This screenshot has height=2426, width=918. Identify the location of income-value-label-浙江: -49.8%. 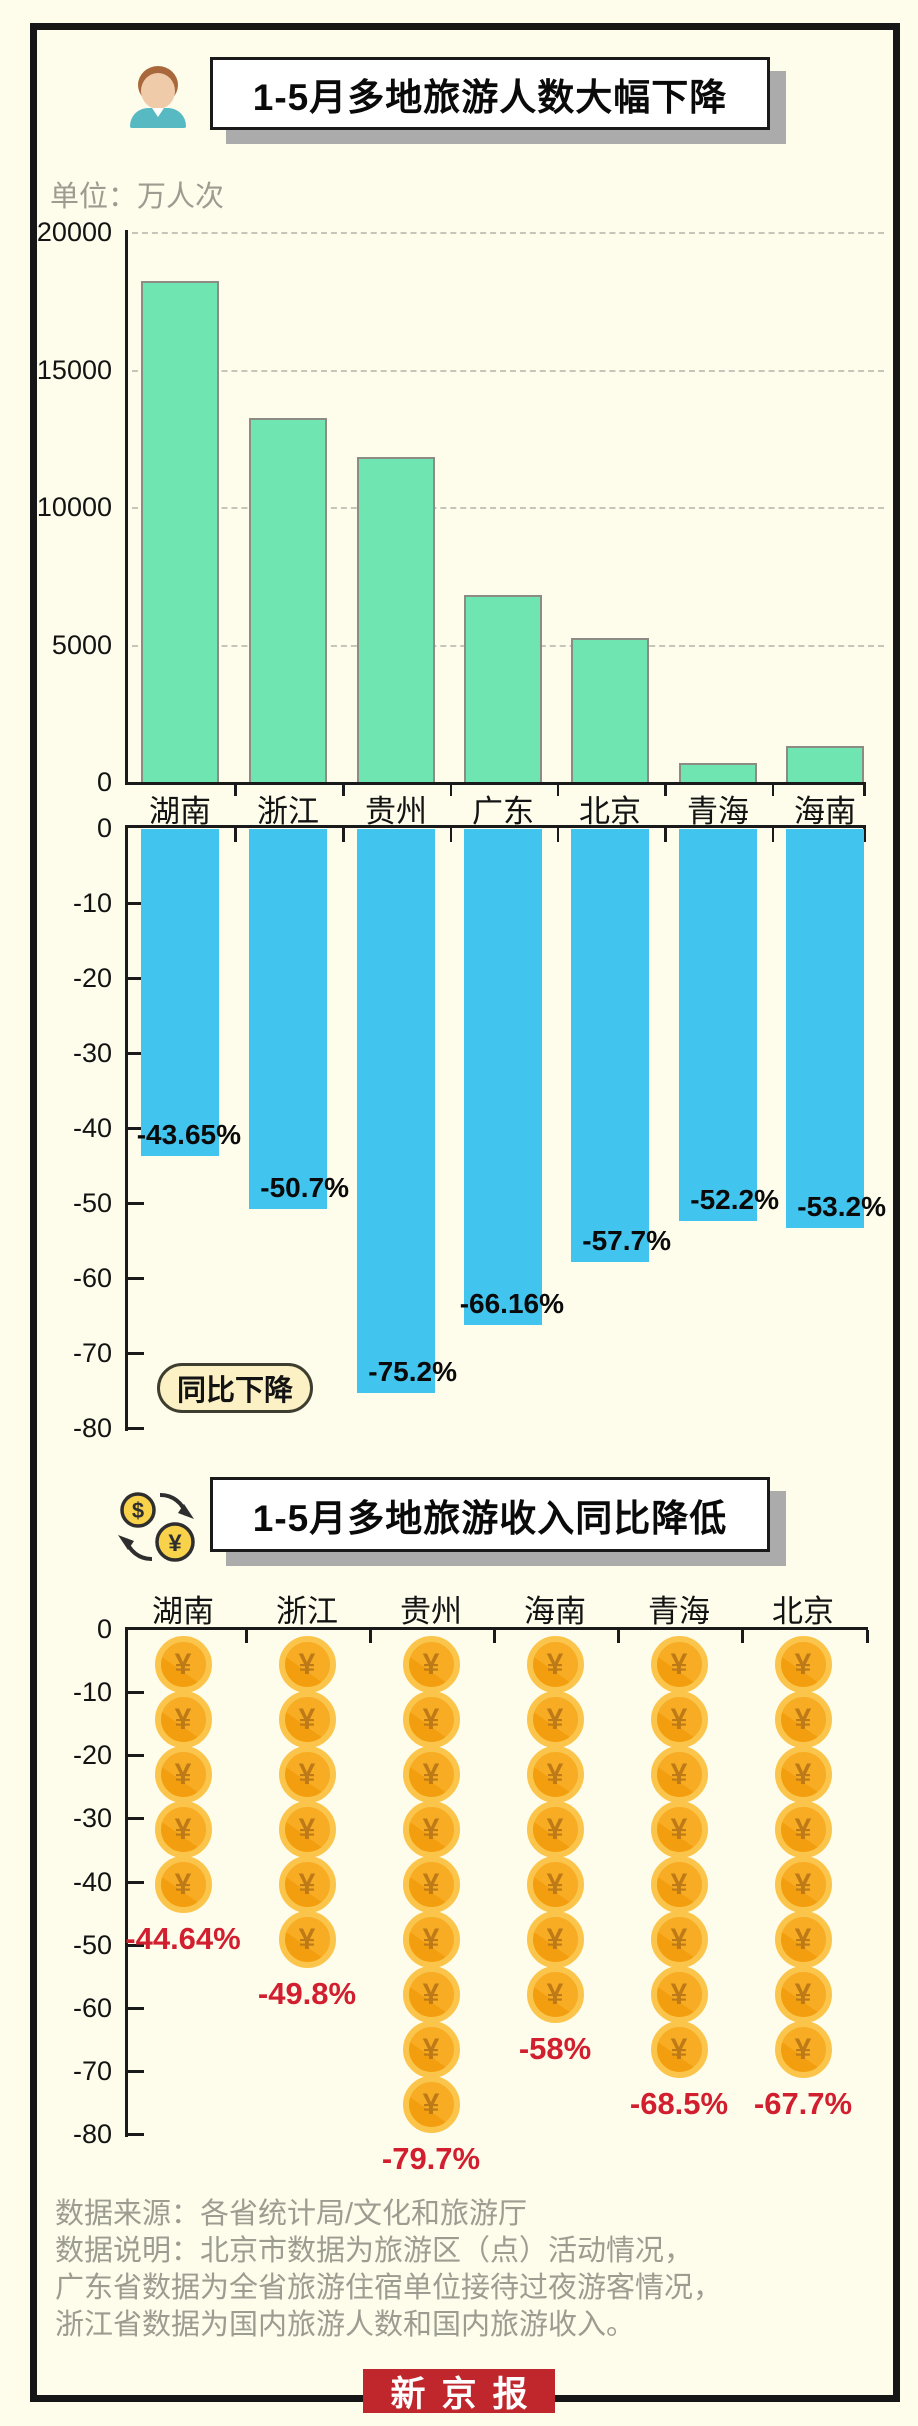
(307, 1993).